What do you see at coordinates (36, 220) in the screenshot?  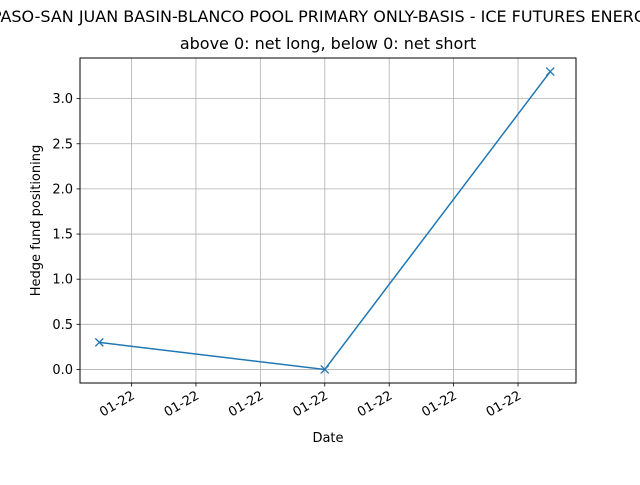 I see `y-axis-label: Hedge fund positioning` at bounding box center [36, 220].